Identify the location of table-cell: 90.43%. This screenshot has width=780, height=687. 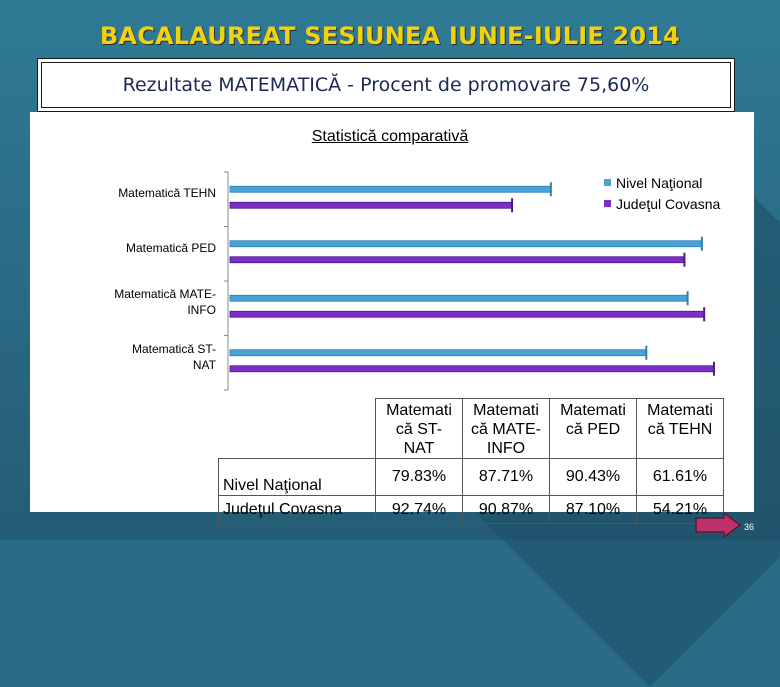
(593, 477).